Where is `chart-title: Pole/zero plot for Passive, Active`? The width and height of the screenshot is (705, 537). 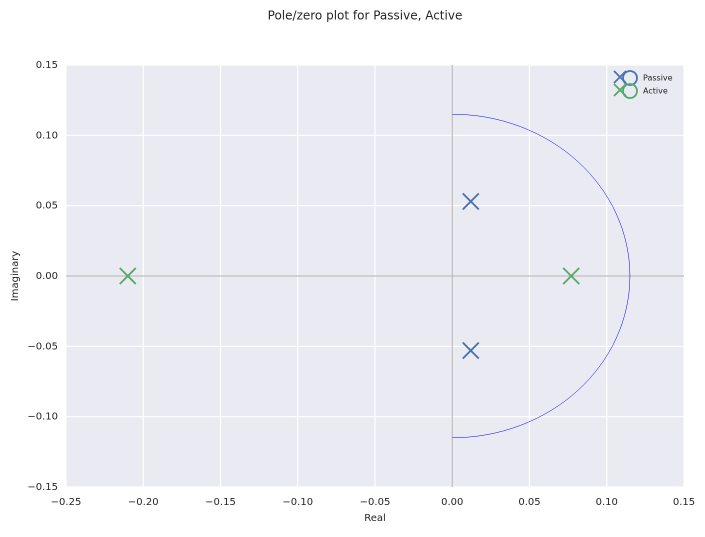 chart-title: Pole/zero plot for Passive, Active is located at coordinates (365, 16).